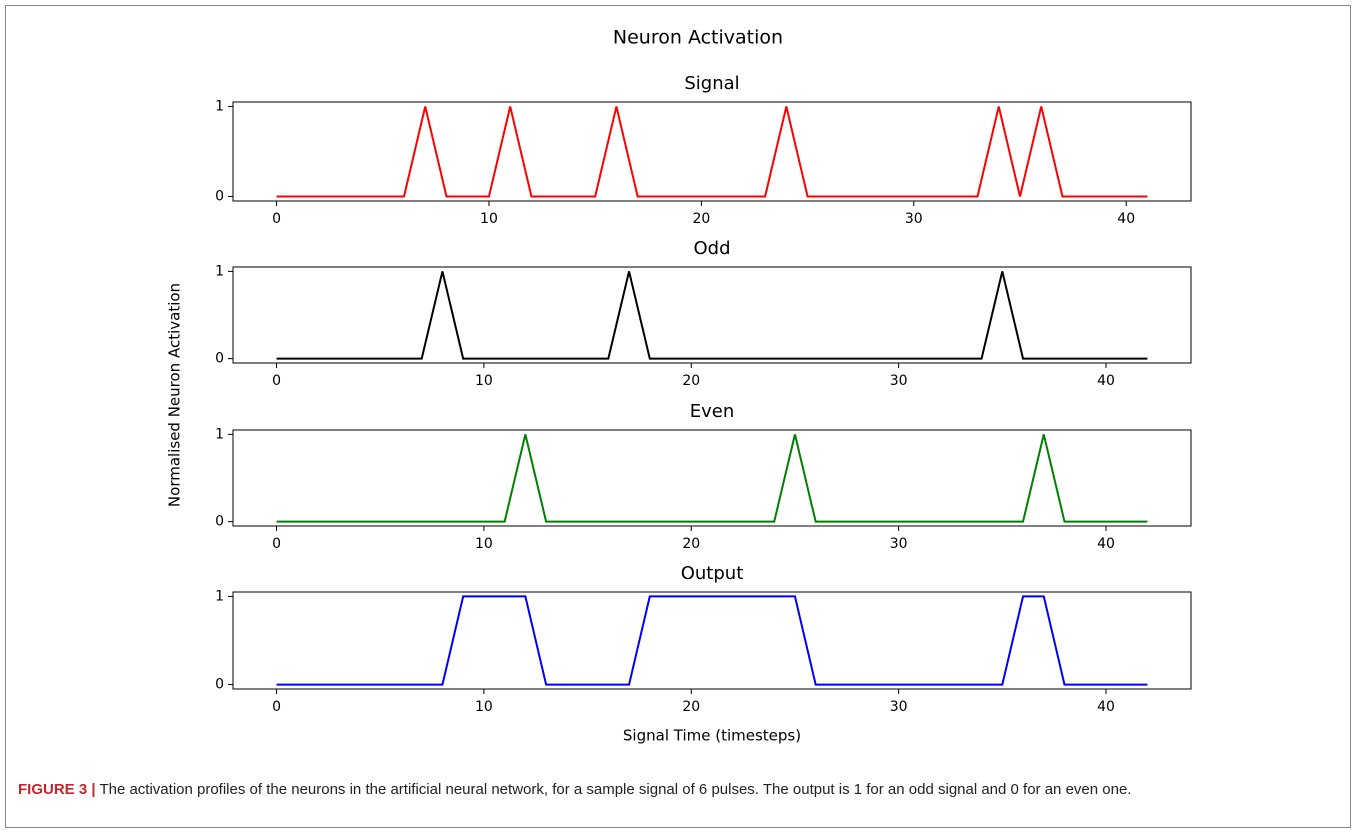  What do you see at coordinates (711, 248) in the screenshot?
I see `subplot-title: Odd` at bounding box center [711, 248].